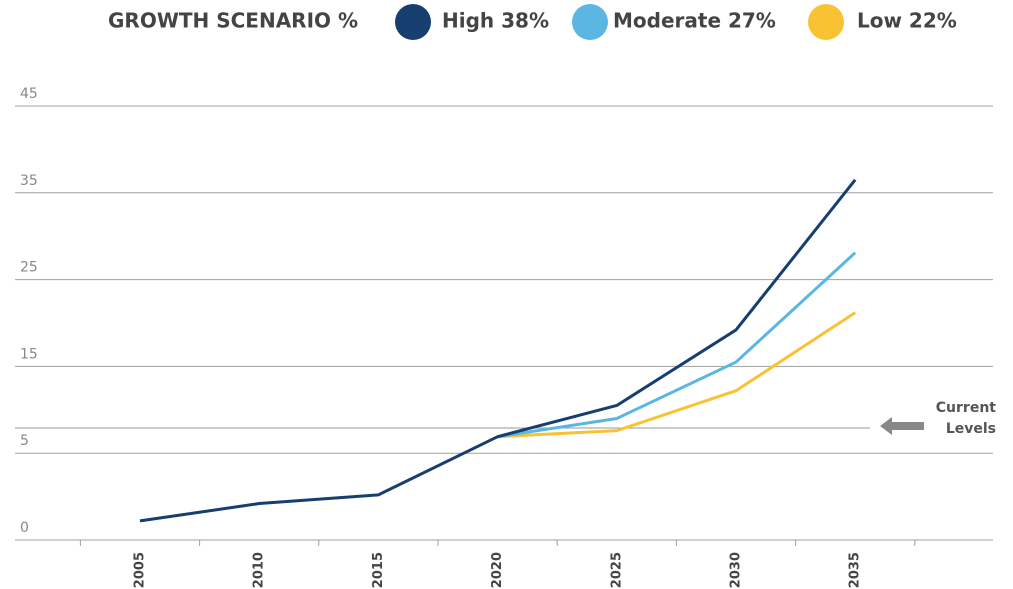  I want to click on legend-label: Low 22%, so click(907, 21).